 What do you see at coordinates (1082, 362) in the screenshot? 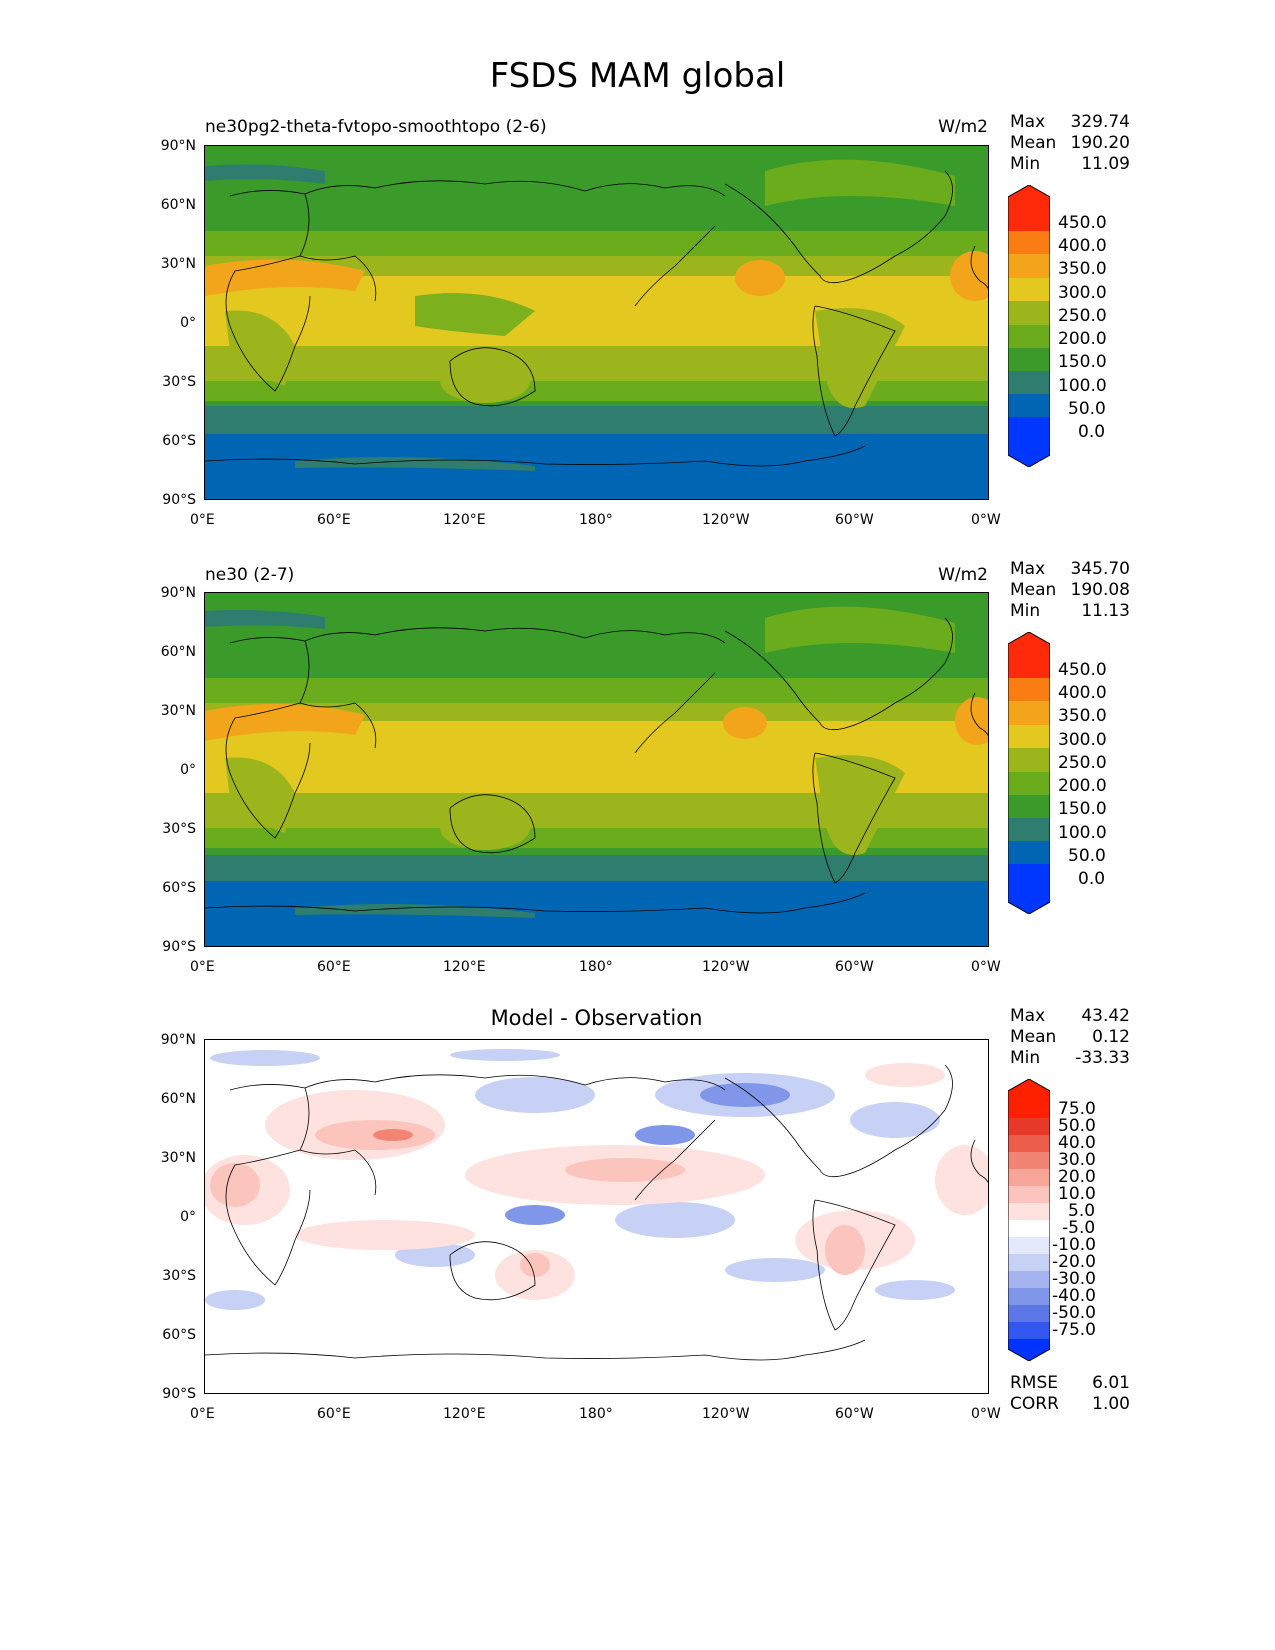
I see `cb1-label-150: 150.0` at bounding box center [1082, 362].